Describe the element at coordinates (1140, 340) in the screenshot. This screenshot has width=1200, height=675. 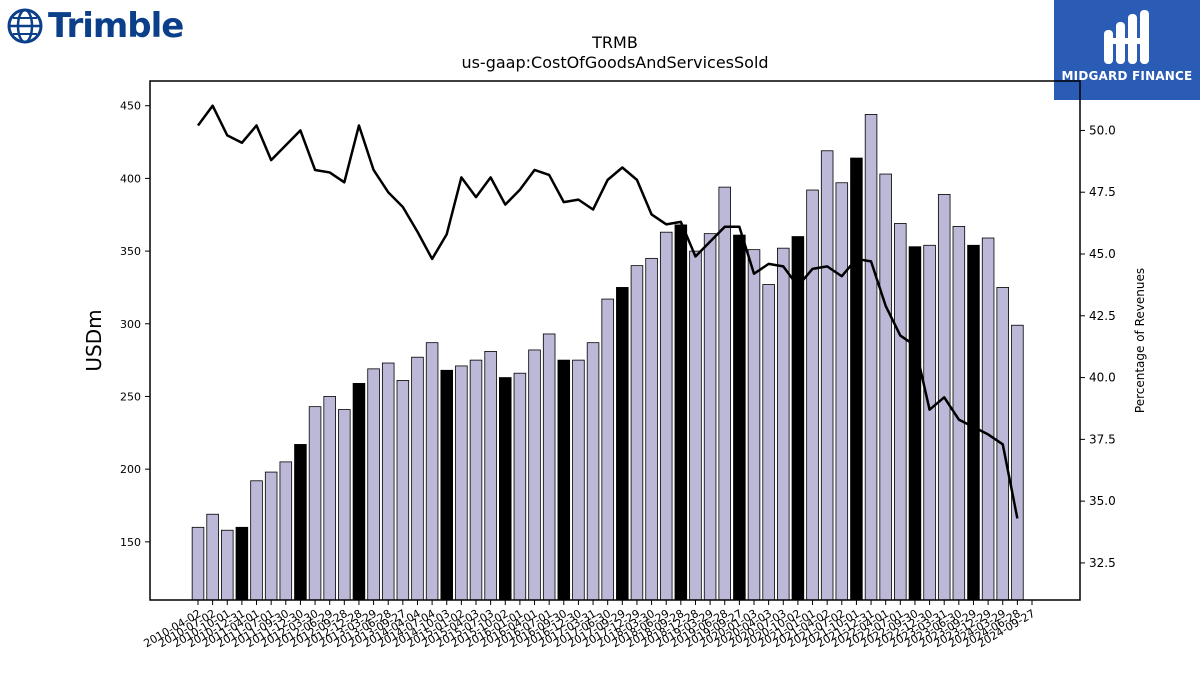
I see `y2-axis-label: Percentage of Revenues` at that location.